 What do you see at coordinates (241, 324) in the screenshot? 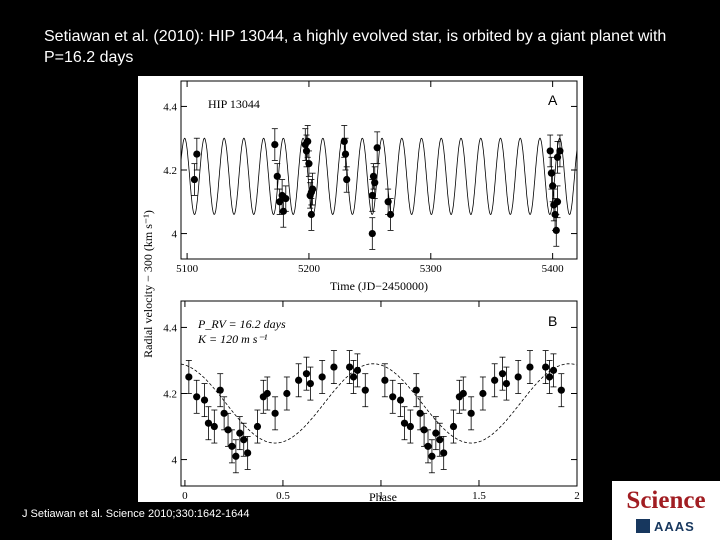
I see `panel-b-annotation-1: P_RV = 16.2 days` at bounding box center [241, 324].